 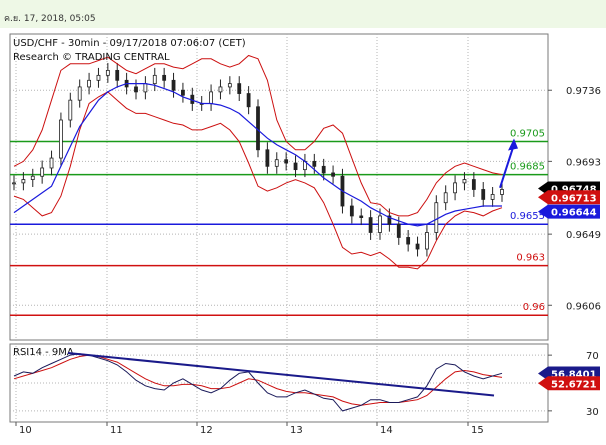 I want to click on rsi-badge-label: 52.6721, so click(x=574, y=384).